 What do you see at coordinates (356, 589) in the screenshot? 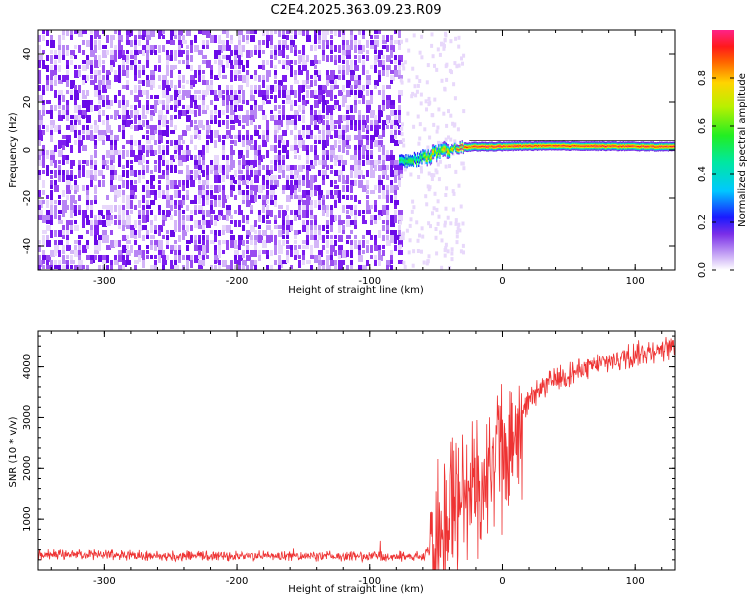
I see `snr-x-label: Height of straight line (km)` at bounding box center [356, 589].